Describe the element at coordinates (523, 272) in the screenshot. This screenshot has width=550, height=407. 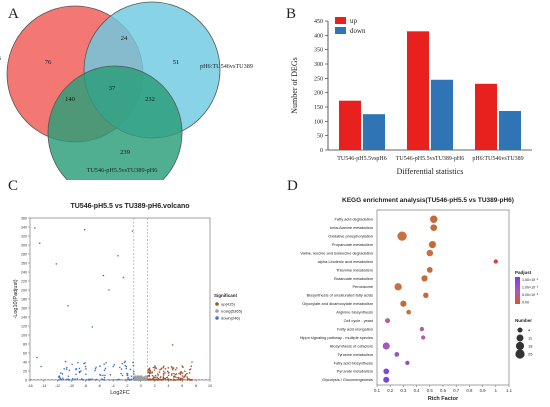
I see `color-legend-title: Padjust` at that location.